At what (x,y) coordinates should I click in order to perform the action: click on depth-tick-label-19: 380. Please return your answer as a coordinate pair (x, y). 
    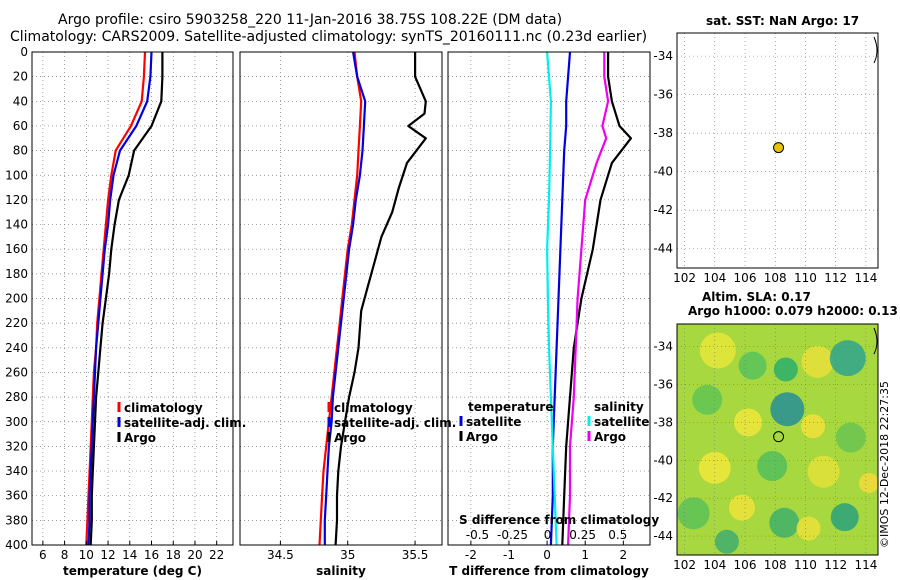
    Looking at the image, I should click on (16, 520).